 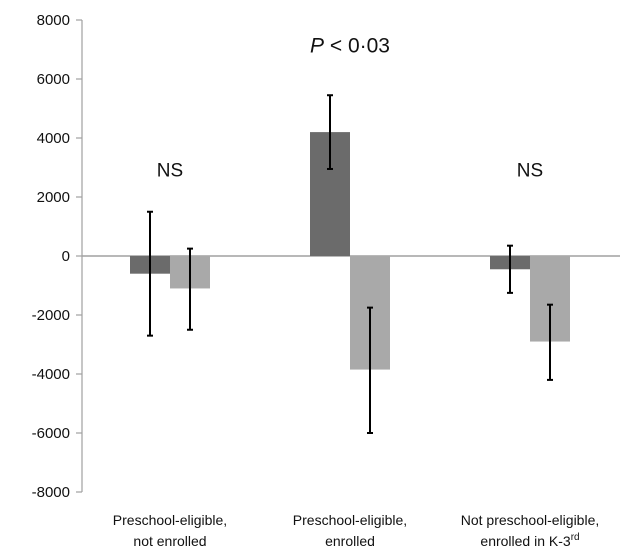 I want to click on significance-annotation: P < 0·03, so click(x=350, y=45).